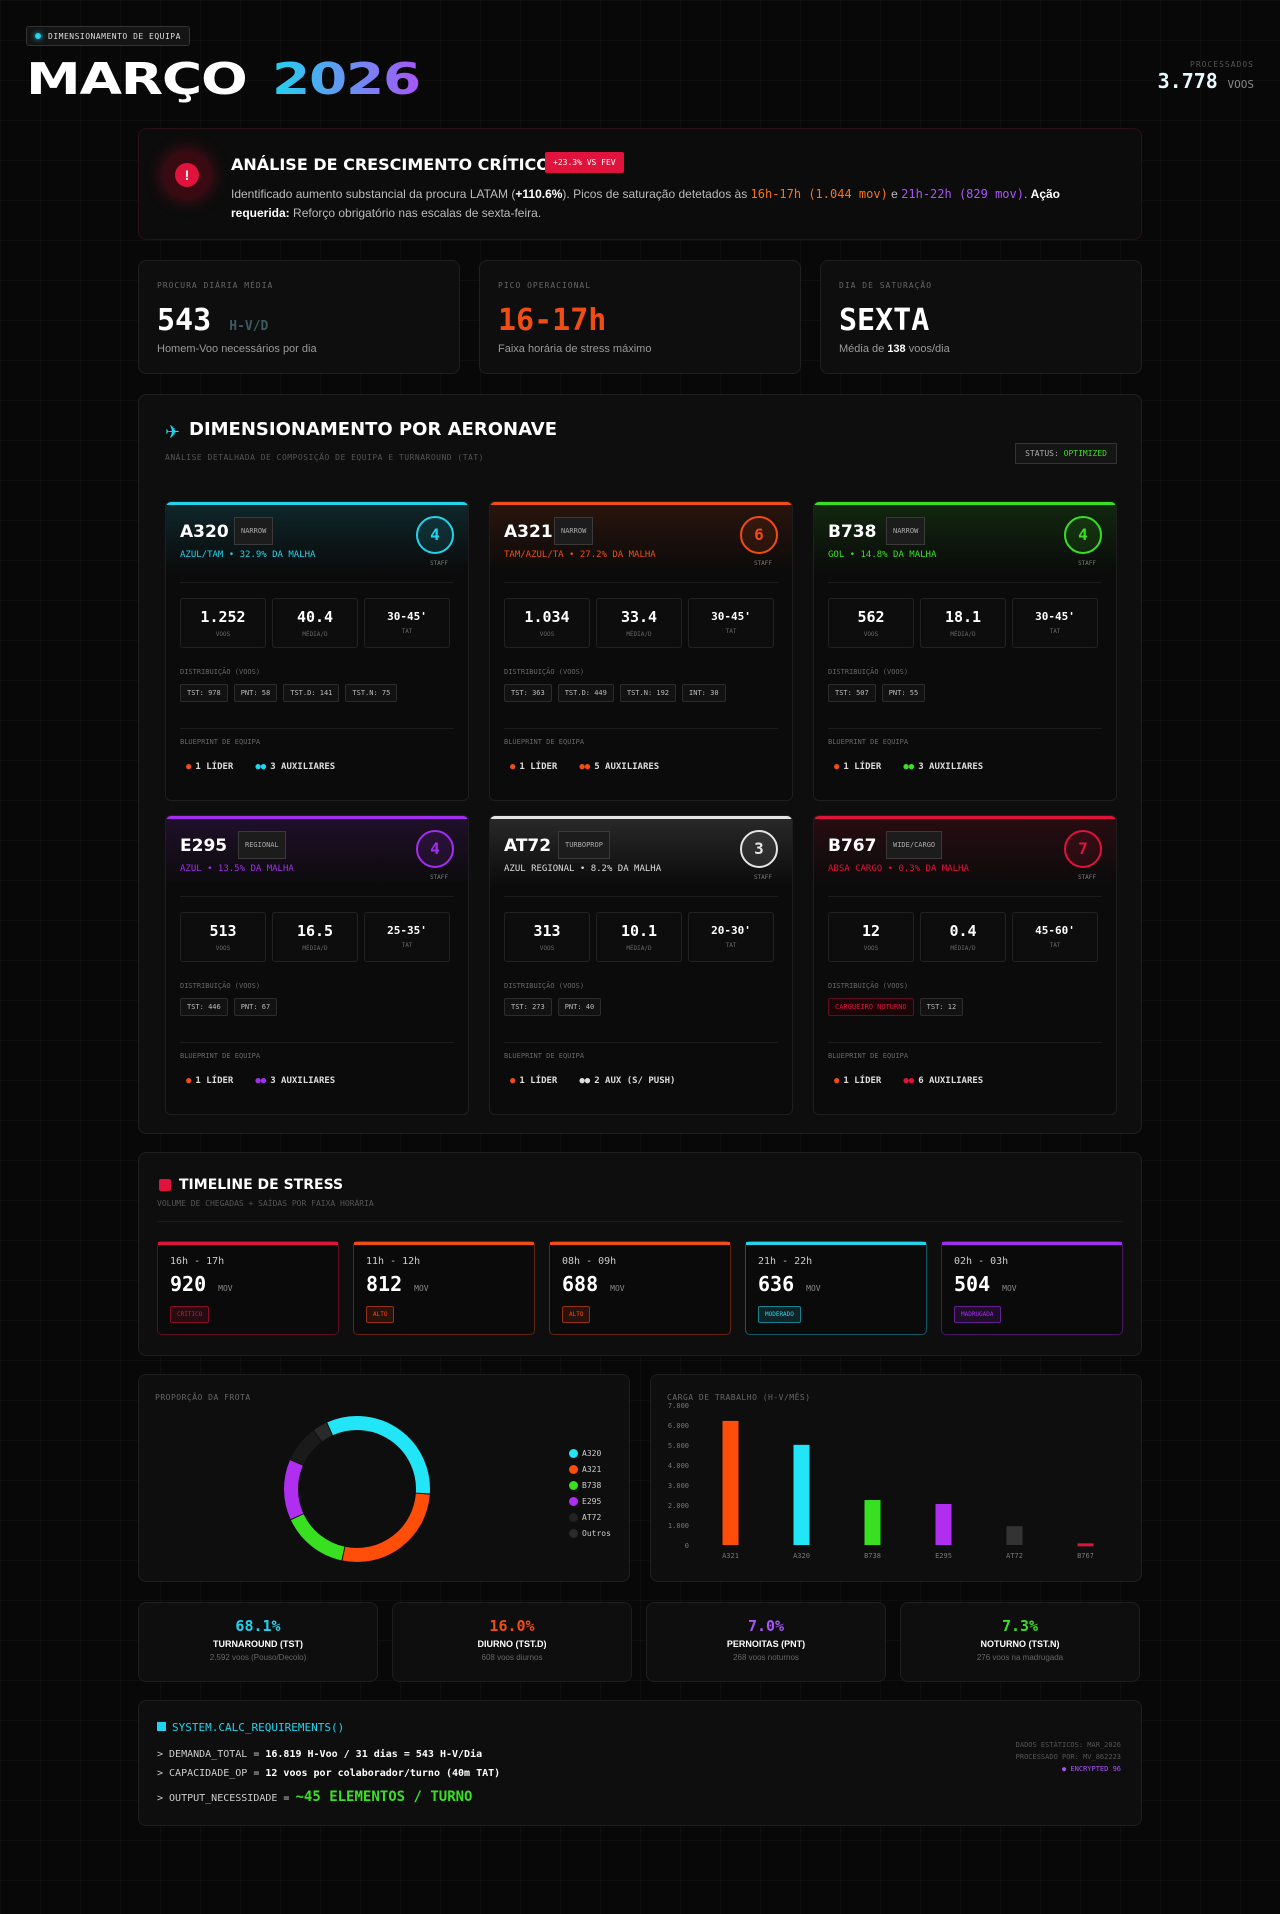 The image size is (1280, 1914). Describe the element at coordinates (678, 1506) in the screenshot. I see `y-tick-label: 2.000` at that location.